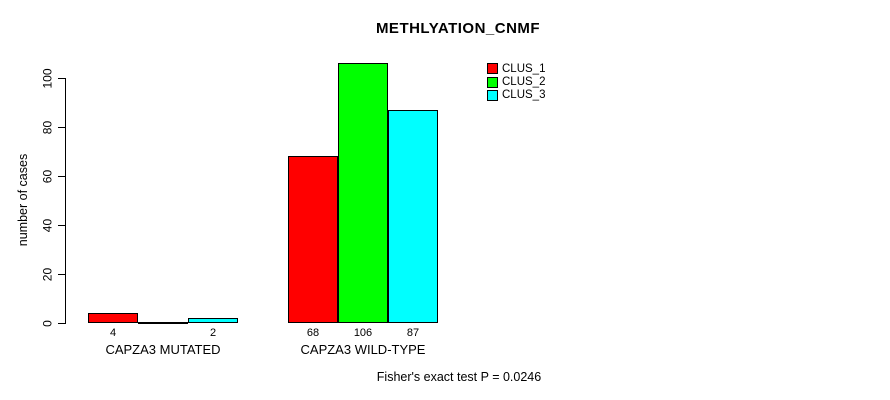 The height and width of the screenshot is (400, 890). I want to click on y-axis-tick-label: 80, so click(47, 127).